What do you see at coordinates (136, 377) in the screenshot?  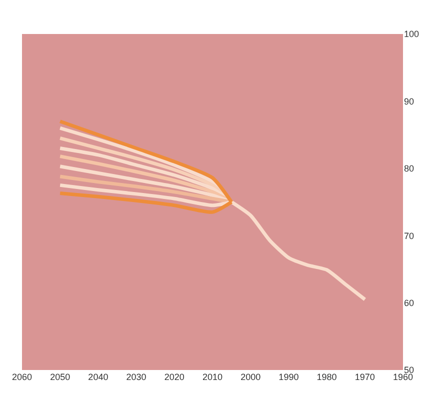 I see `x-tick-label: 2030` at bounding box center [136, 377].